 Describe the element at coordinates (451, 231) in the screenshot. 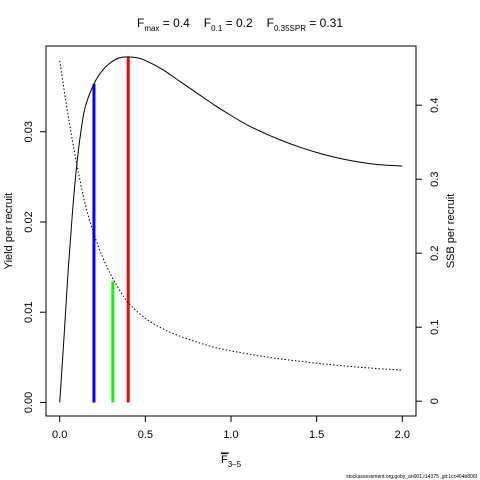

I see `y-right-axis-title: SSB per recruit` at that location.